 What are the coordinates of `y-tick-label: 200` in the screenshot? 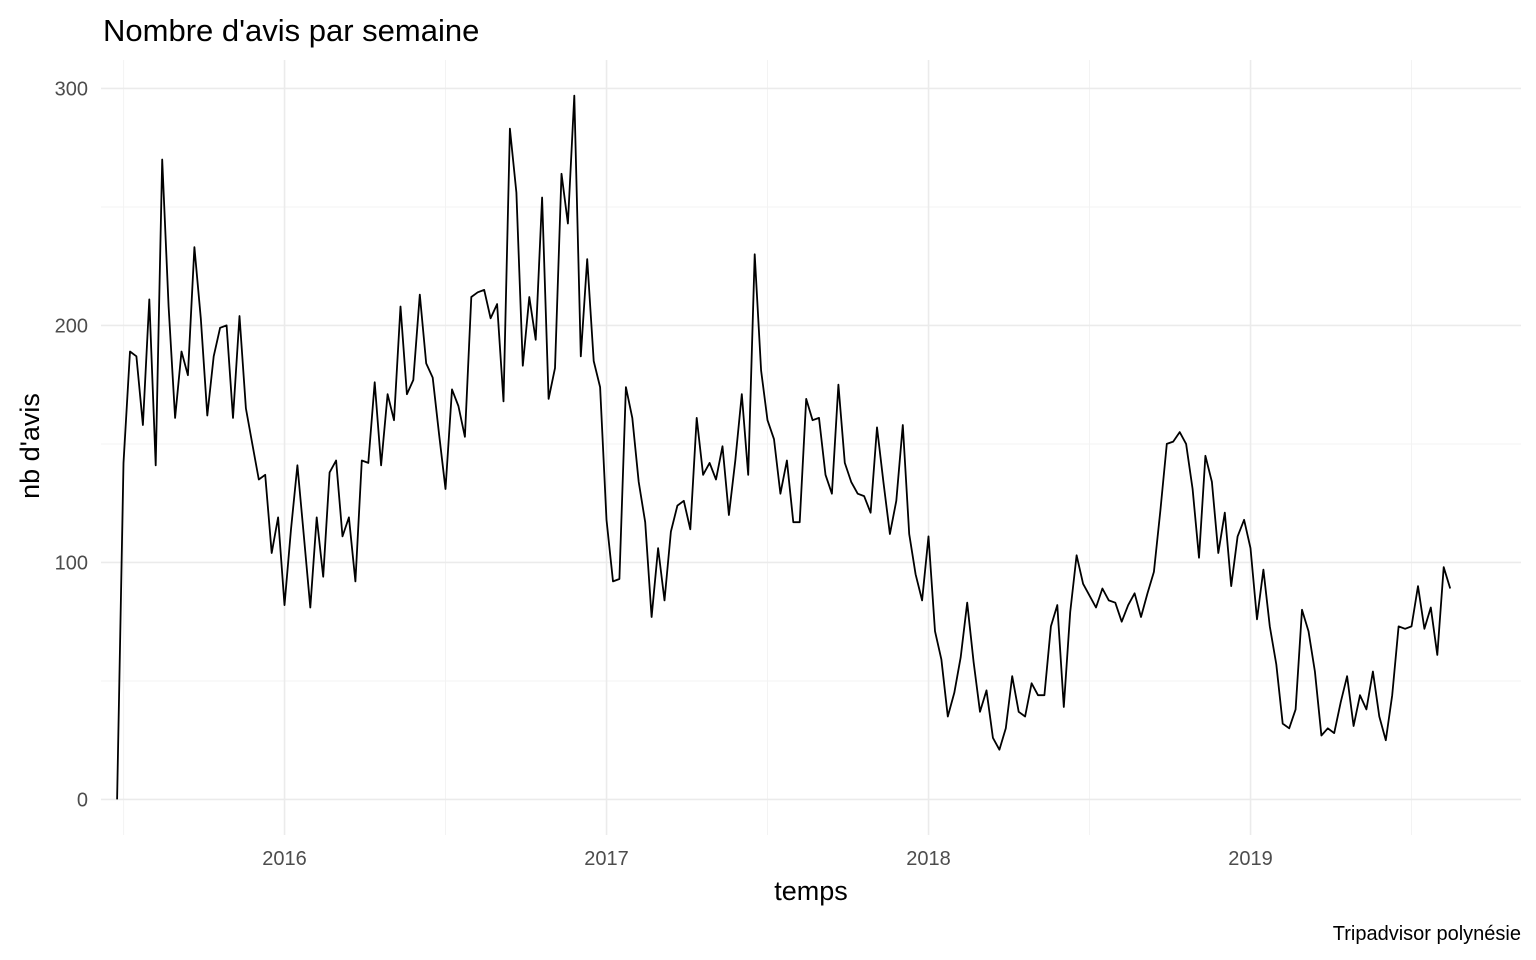 It's located at (71, 326).